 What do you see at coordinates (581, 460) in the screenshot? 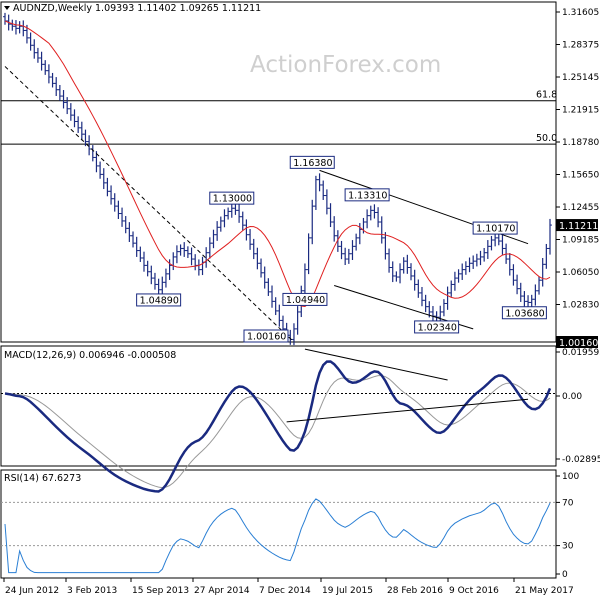
I see `macd-y-tick-label: -0.028959` at bounding box center [581, 460].